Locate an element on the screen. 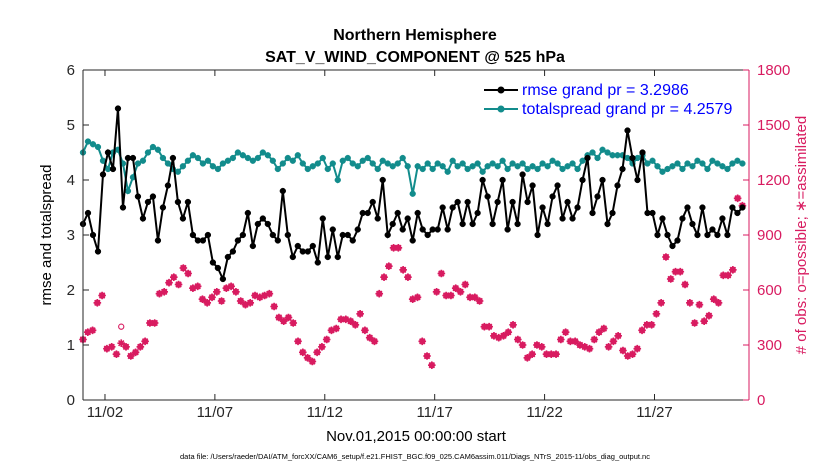  y-tick-label-left: 1 is located at coordinates (71, 345).